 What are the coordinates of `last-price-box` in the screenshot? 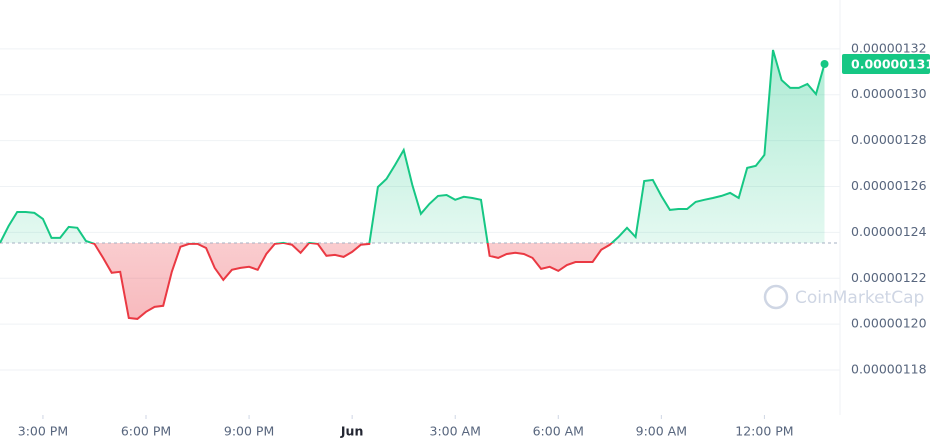 It's located at (886, 64).